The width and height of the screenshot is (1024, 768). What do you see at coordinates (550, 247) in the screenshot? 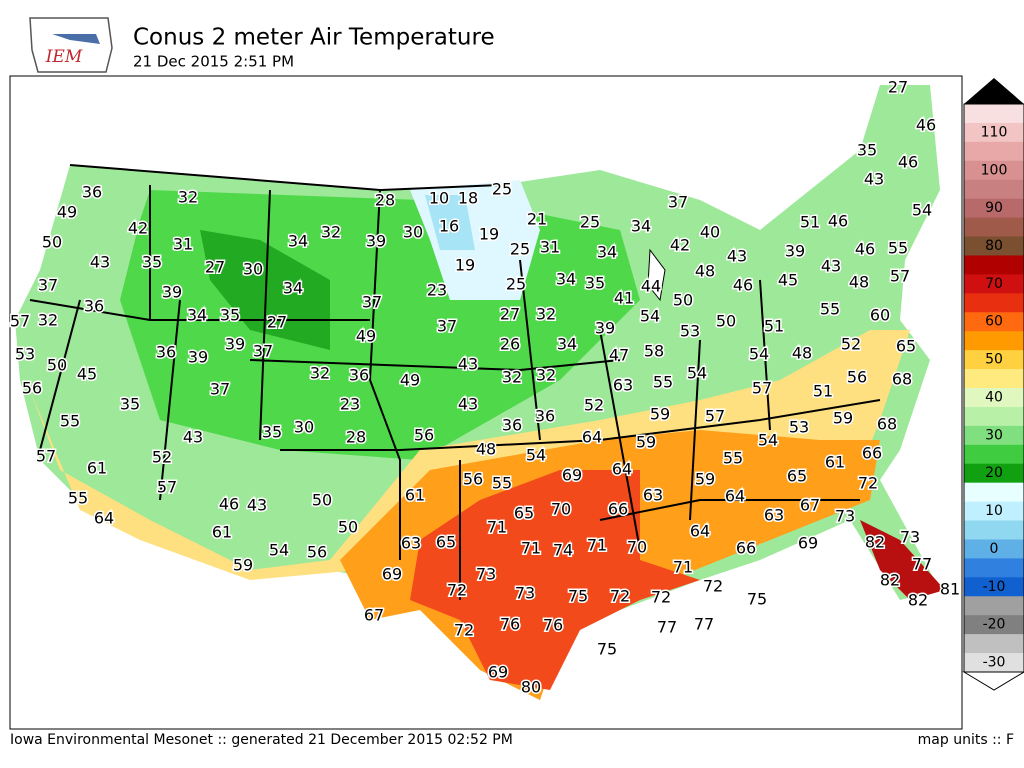
I see `station-value: 31` at bounding box center [550, 247].